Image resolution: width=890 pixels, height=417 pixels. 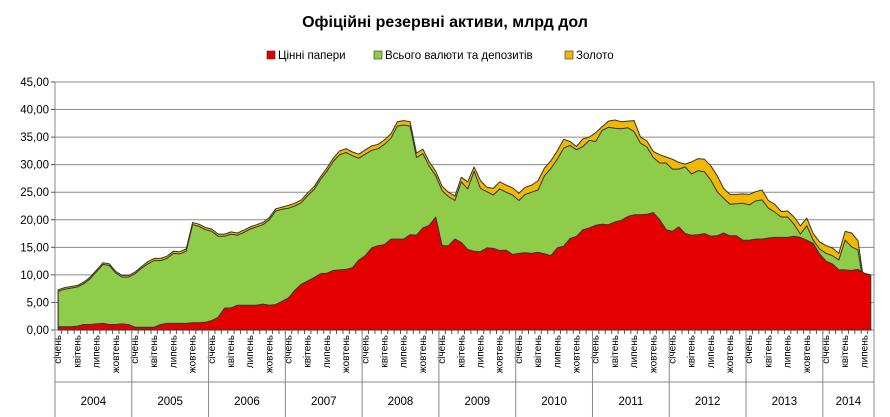 What do you see at coordinates (478, 402) in the screenshot?
I see `year-label: 2009` at bounding box center [478, 402].